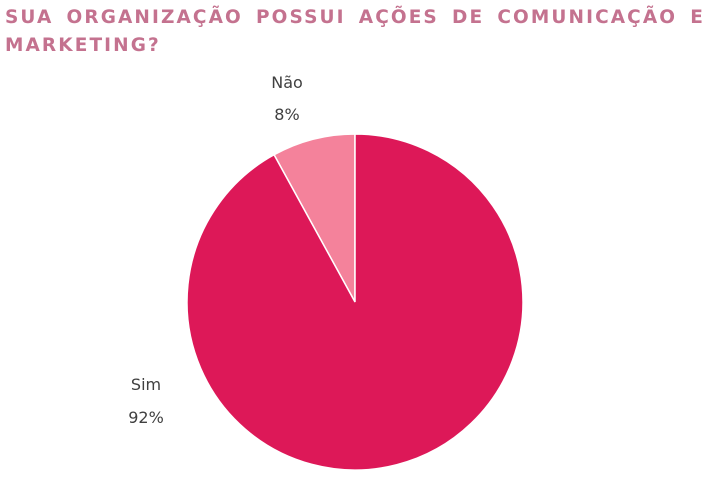  What do you see at coordinates (146, 417) in the screenshot?
I see `slice-percentage: 92%` at bounding box center [146, 417].